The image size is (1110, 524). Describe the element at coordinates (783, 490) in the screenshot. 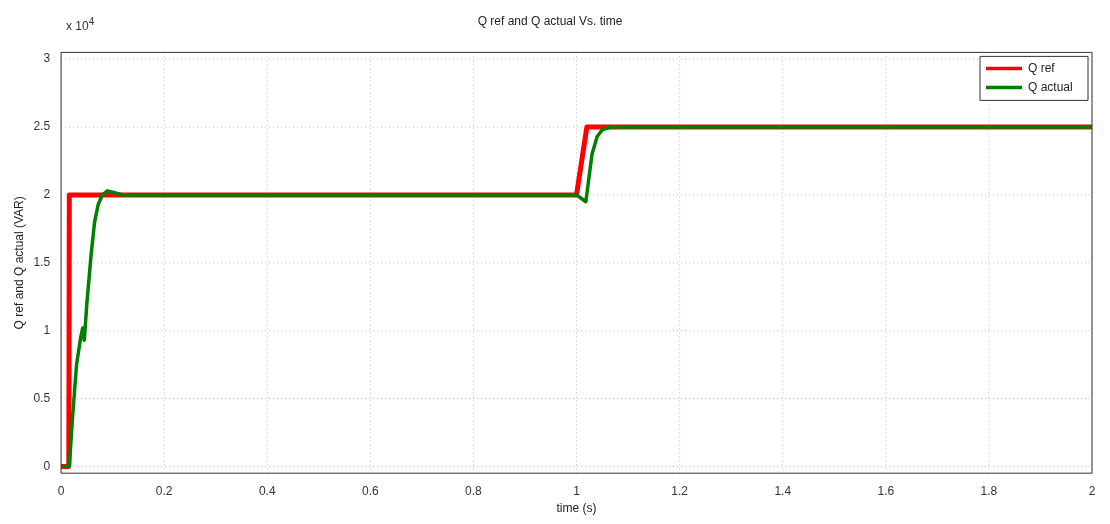

I see `x-tick-label: 1.4` at that location.